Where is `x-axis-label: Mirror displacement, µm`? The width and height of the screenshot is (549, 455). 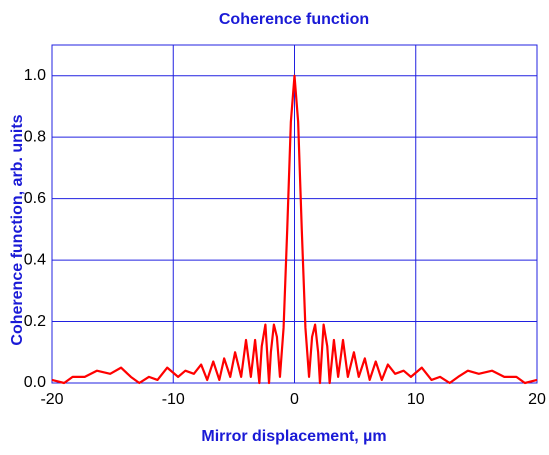
x-axis-label: Mirror displacement, µm is located at coordinates (293, 436).